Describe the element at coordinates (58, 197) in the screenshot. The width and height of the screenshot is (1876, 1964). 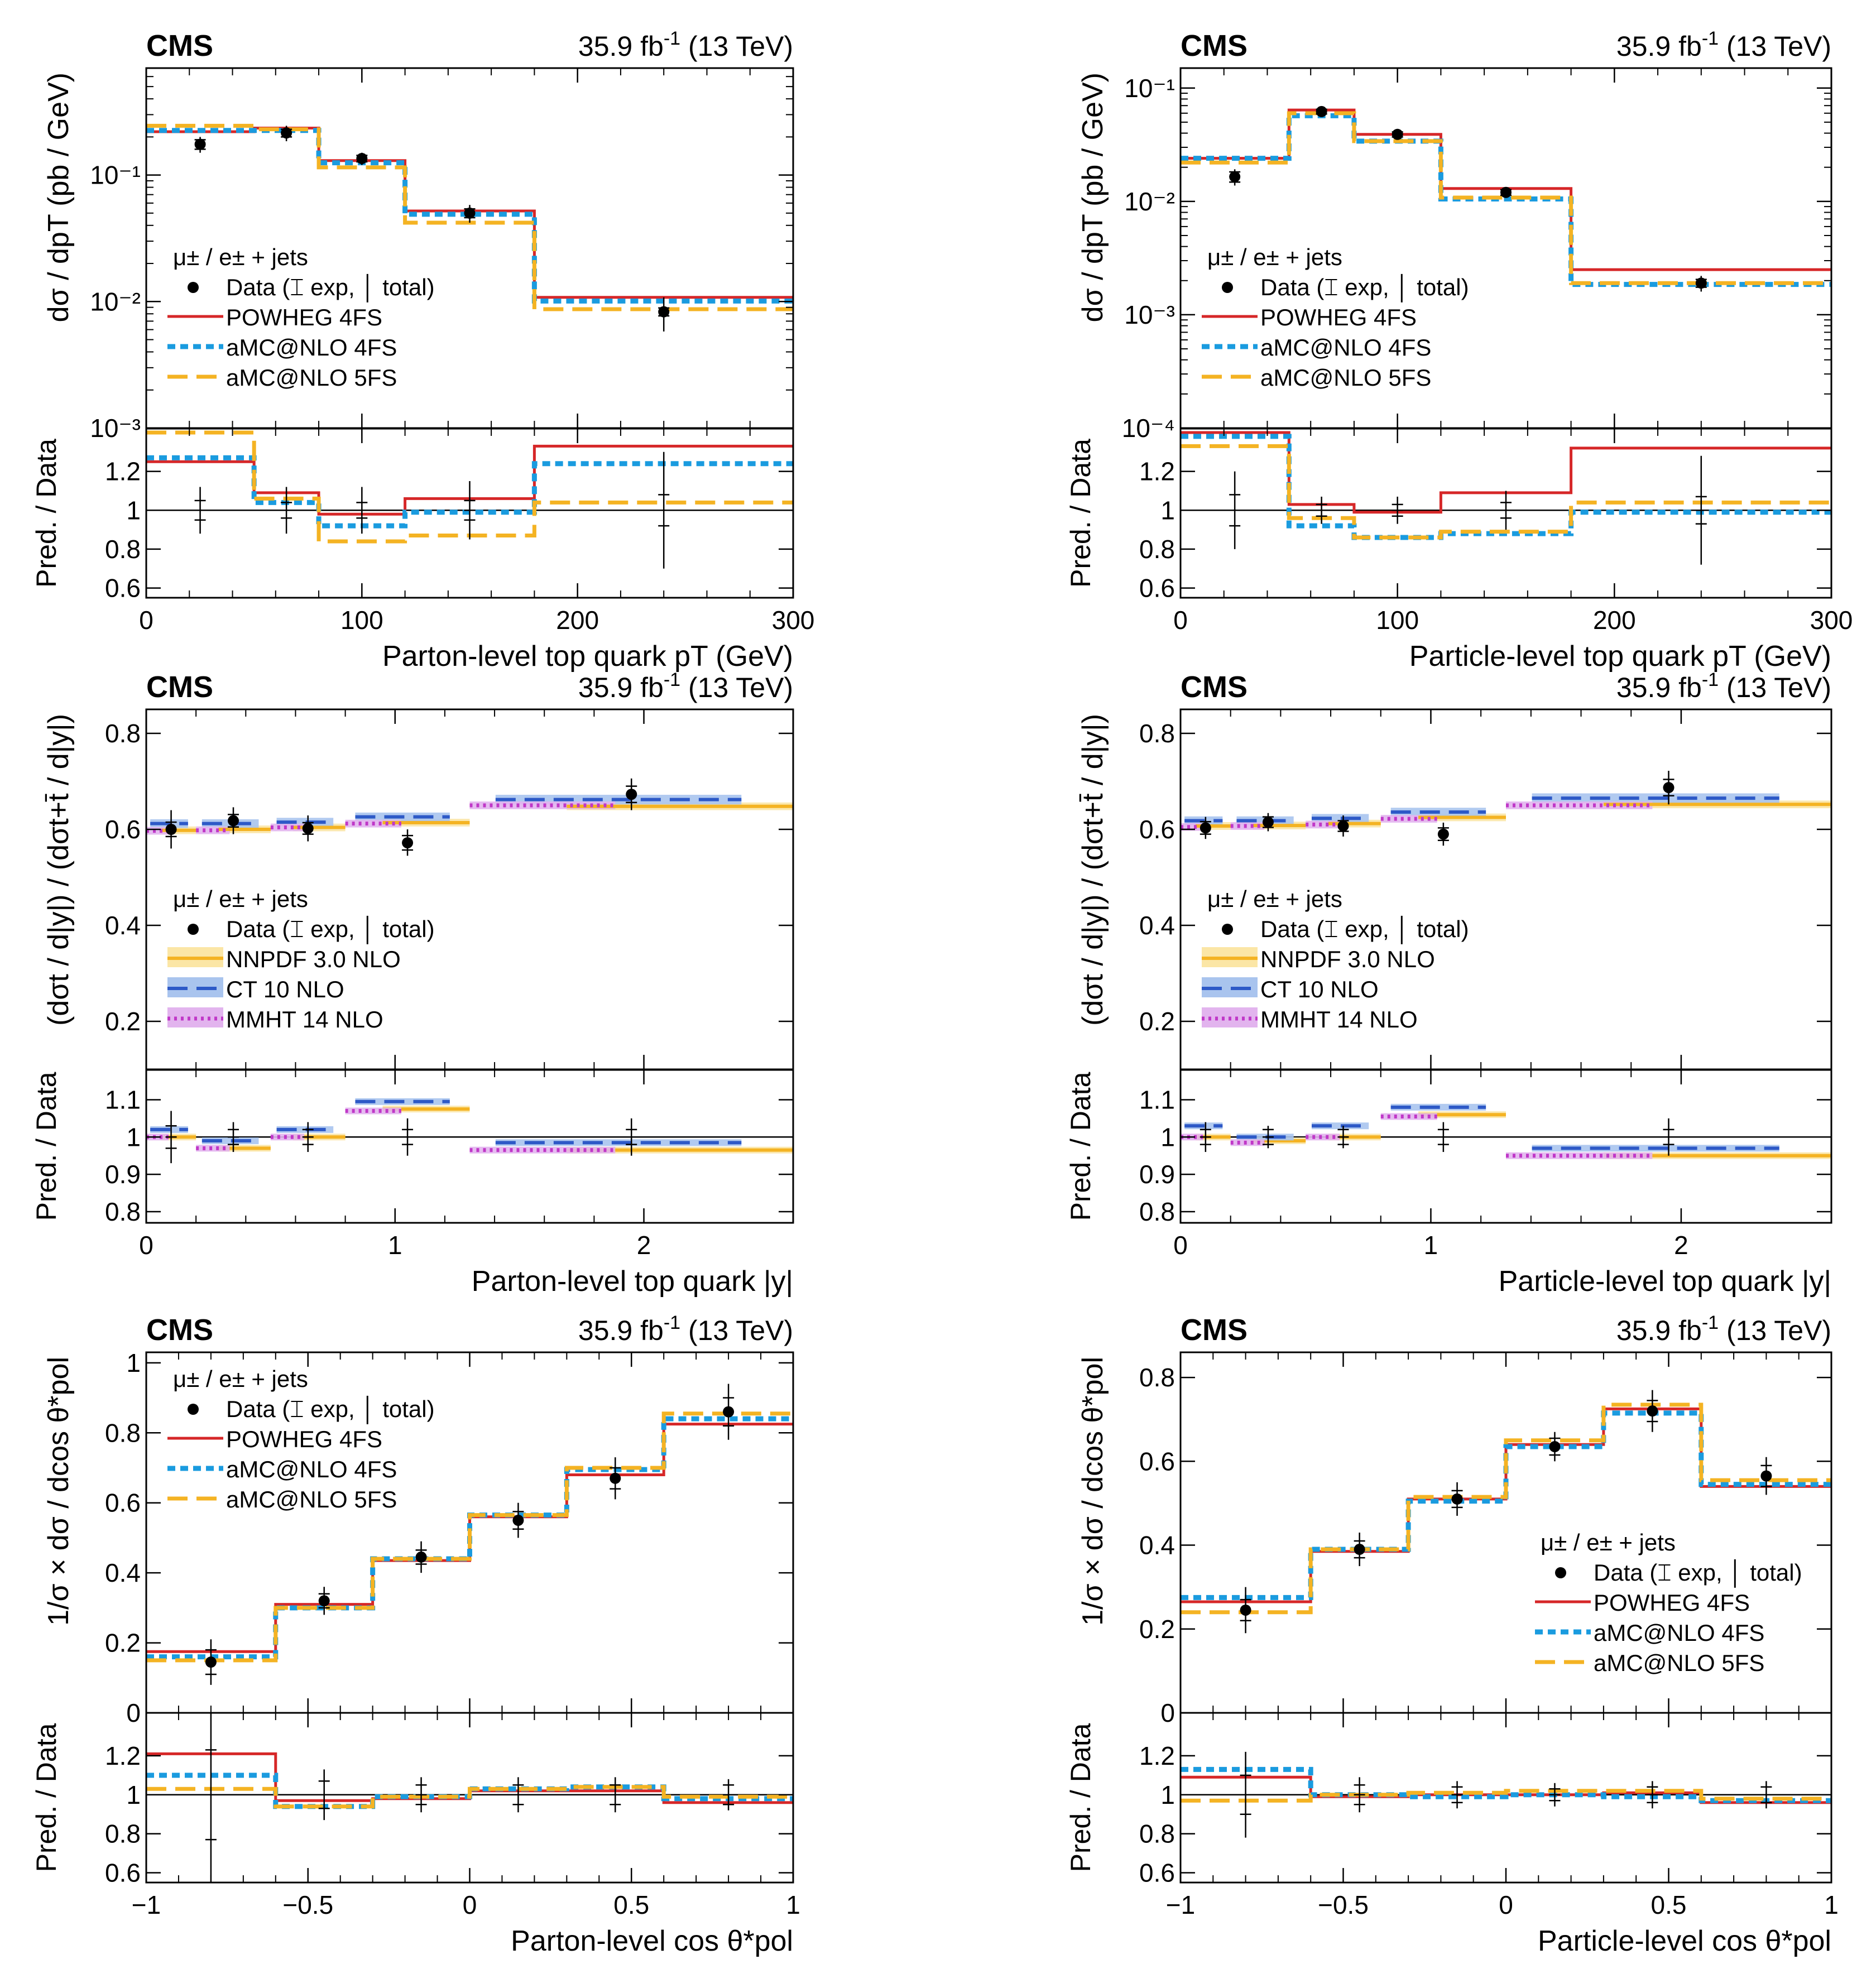
I see `y-axis-title: dσ / dpT (pb / GeV)` at that location.